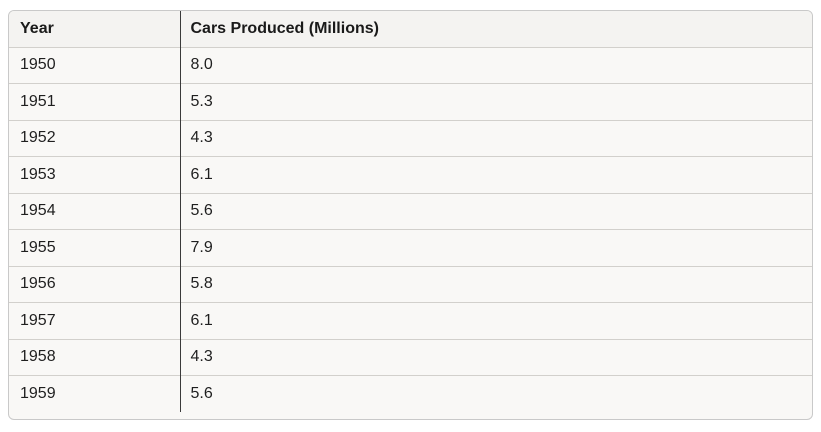  I want to click on table-row: 1955 7.9, so click(410, 247).